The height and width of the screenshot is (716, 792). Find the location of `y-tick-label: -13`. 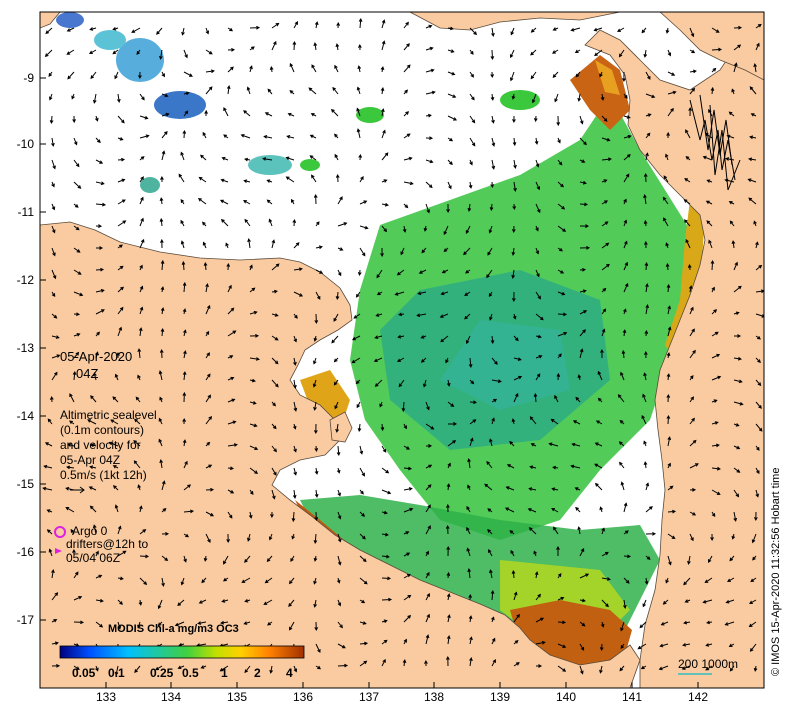

y-tick-label: -13 is located at coordinates (25, 348).